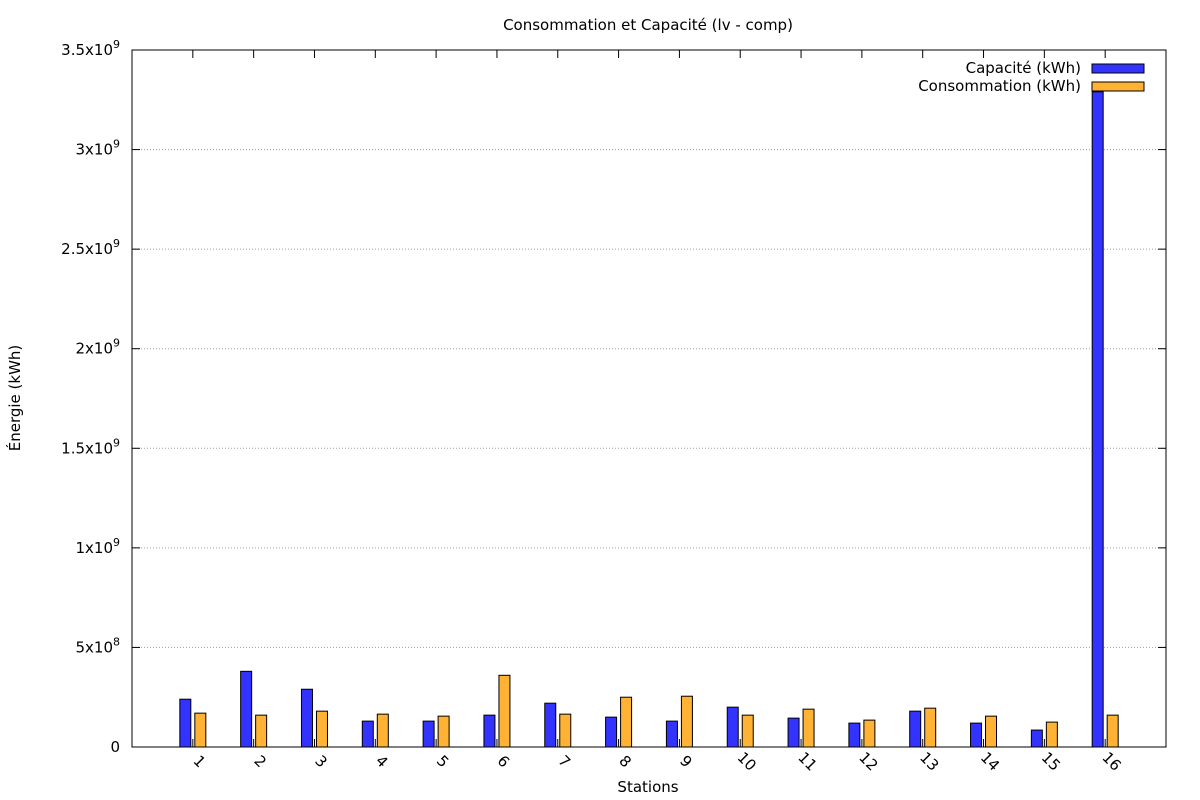 The width and height of the screenshot is (1200, 800). Describe the element at coordinates (97, 347) in the screenshot. I see `y-tick-label: 2x10⁹` at that location.